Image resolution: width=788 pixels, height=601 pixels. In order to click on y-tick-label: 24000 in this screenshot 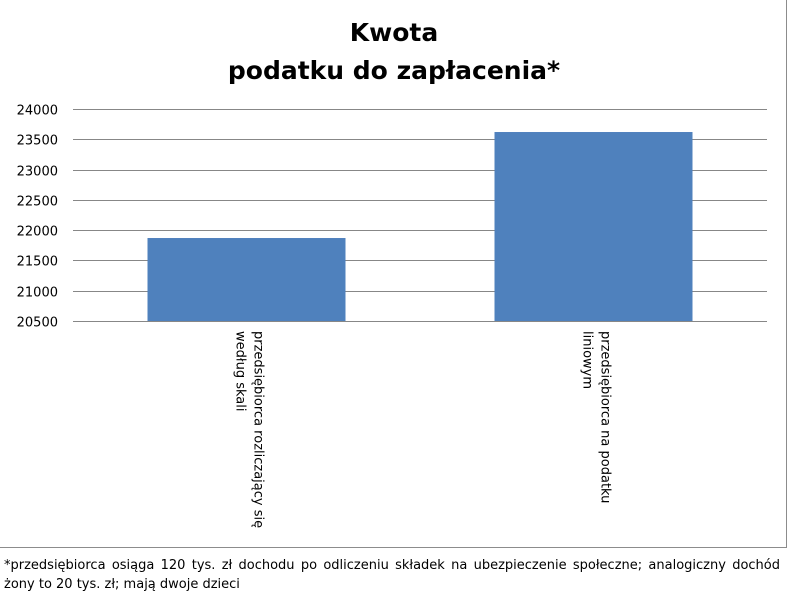, I will do `click(37, 111)`.